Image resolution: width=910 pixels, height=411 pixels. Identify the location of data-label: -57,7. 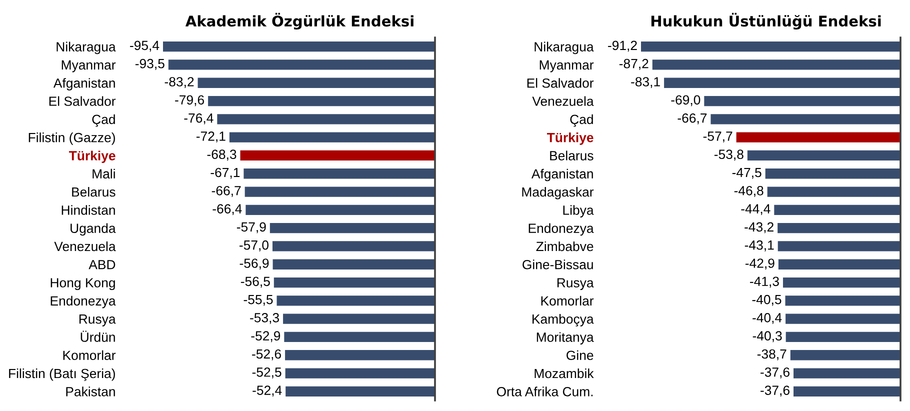
(717, 137).